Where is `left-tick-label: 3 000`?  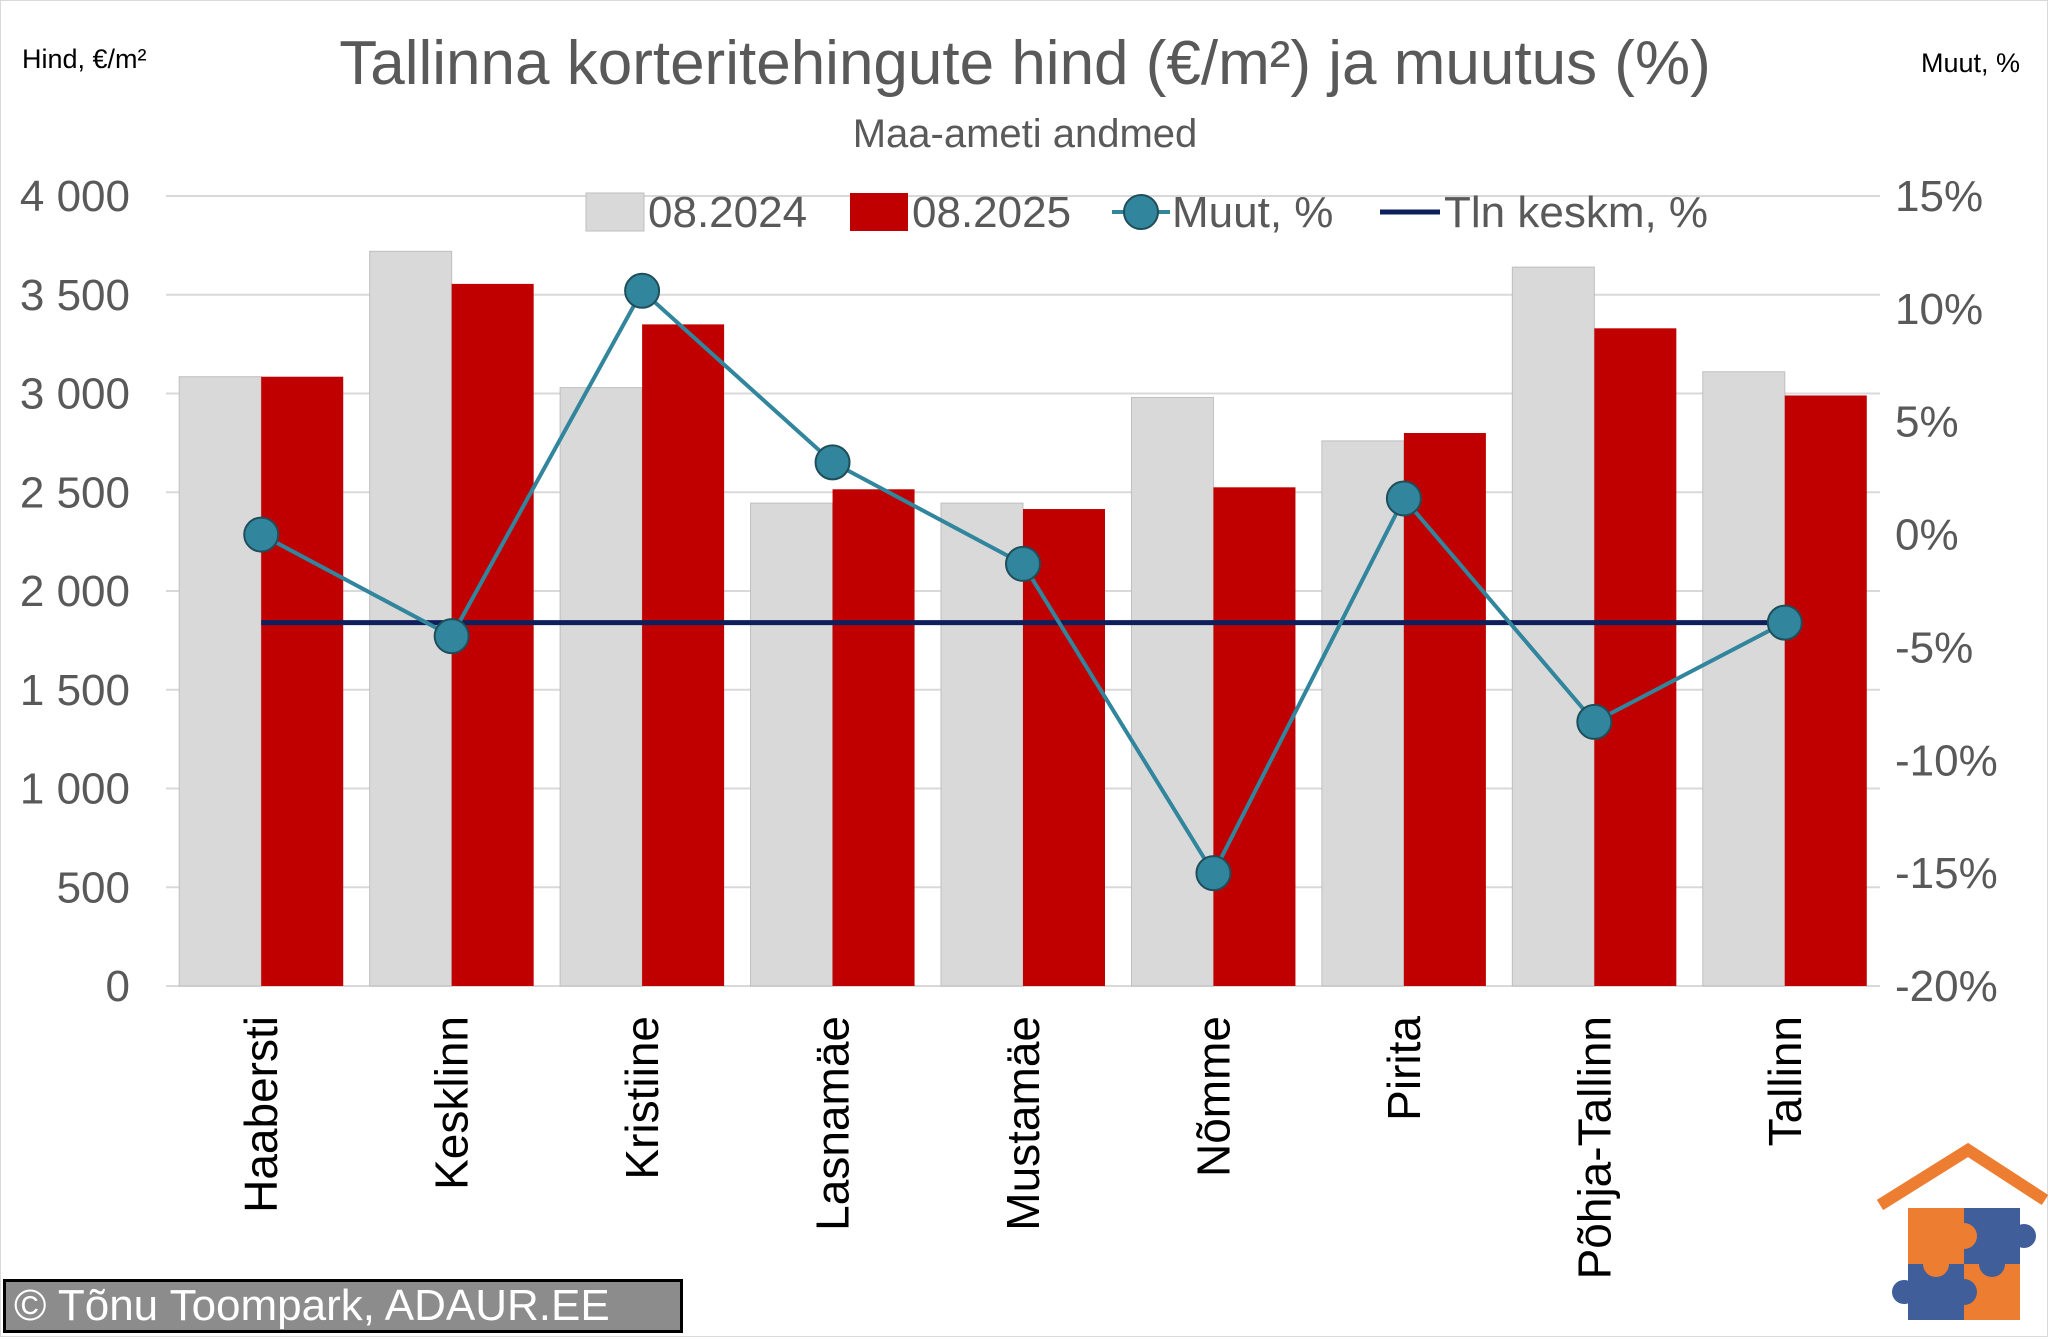
left-tick-label: 3 000 is located at coordinates (75, 394).